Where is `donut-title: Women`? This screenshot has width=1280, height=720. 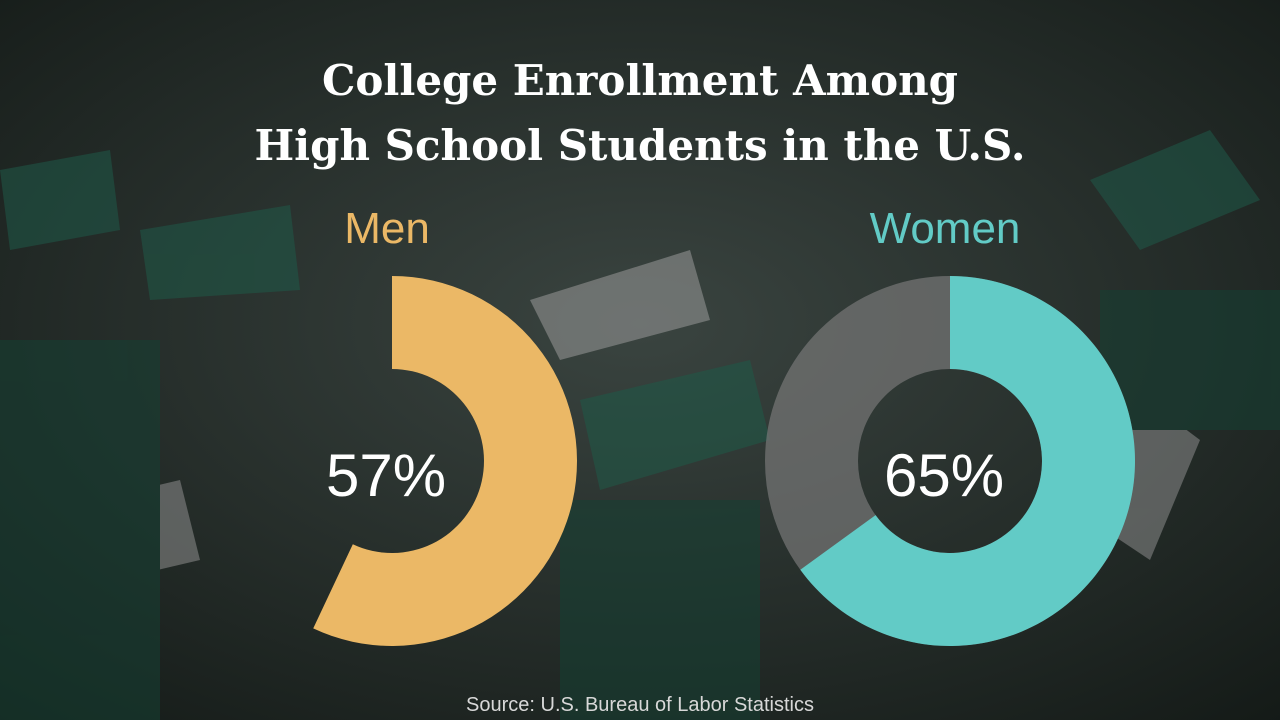 donut-title: Women is located at coordinates (945, 228).